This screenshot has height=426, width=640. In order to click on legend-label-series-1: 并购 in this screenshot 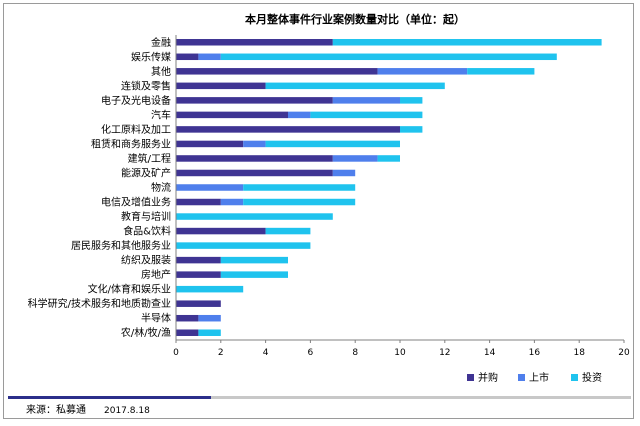, I will do `click(488, 377)`.